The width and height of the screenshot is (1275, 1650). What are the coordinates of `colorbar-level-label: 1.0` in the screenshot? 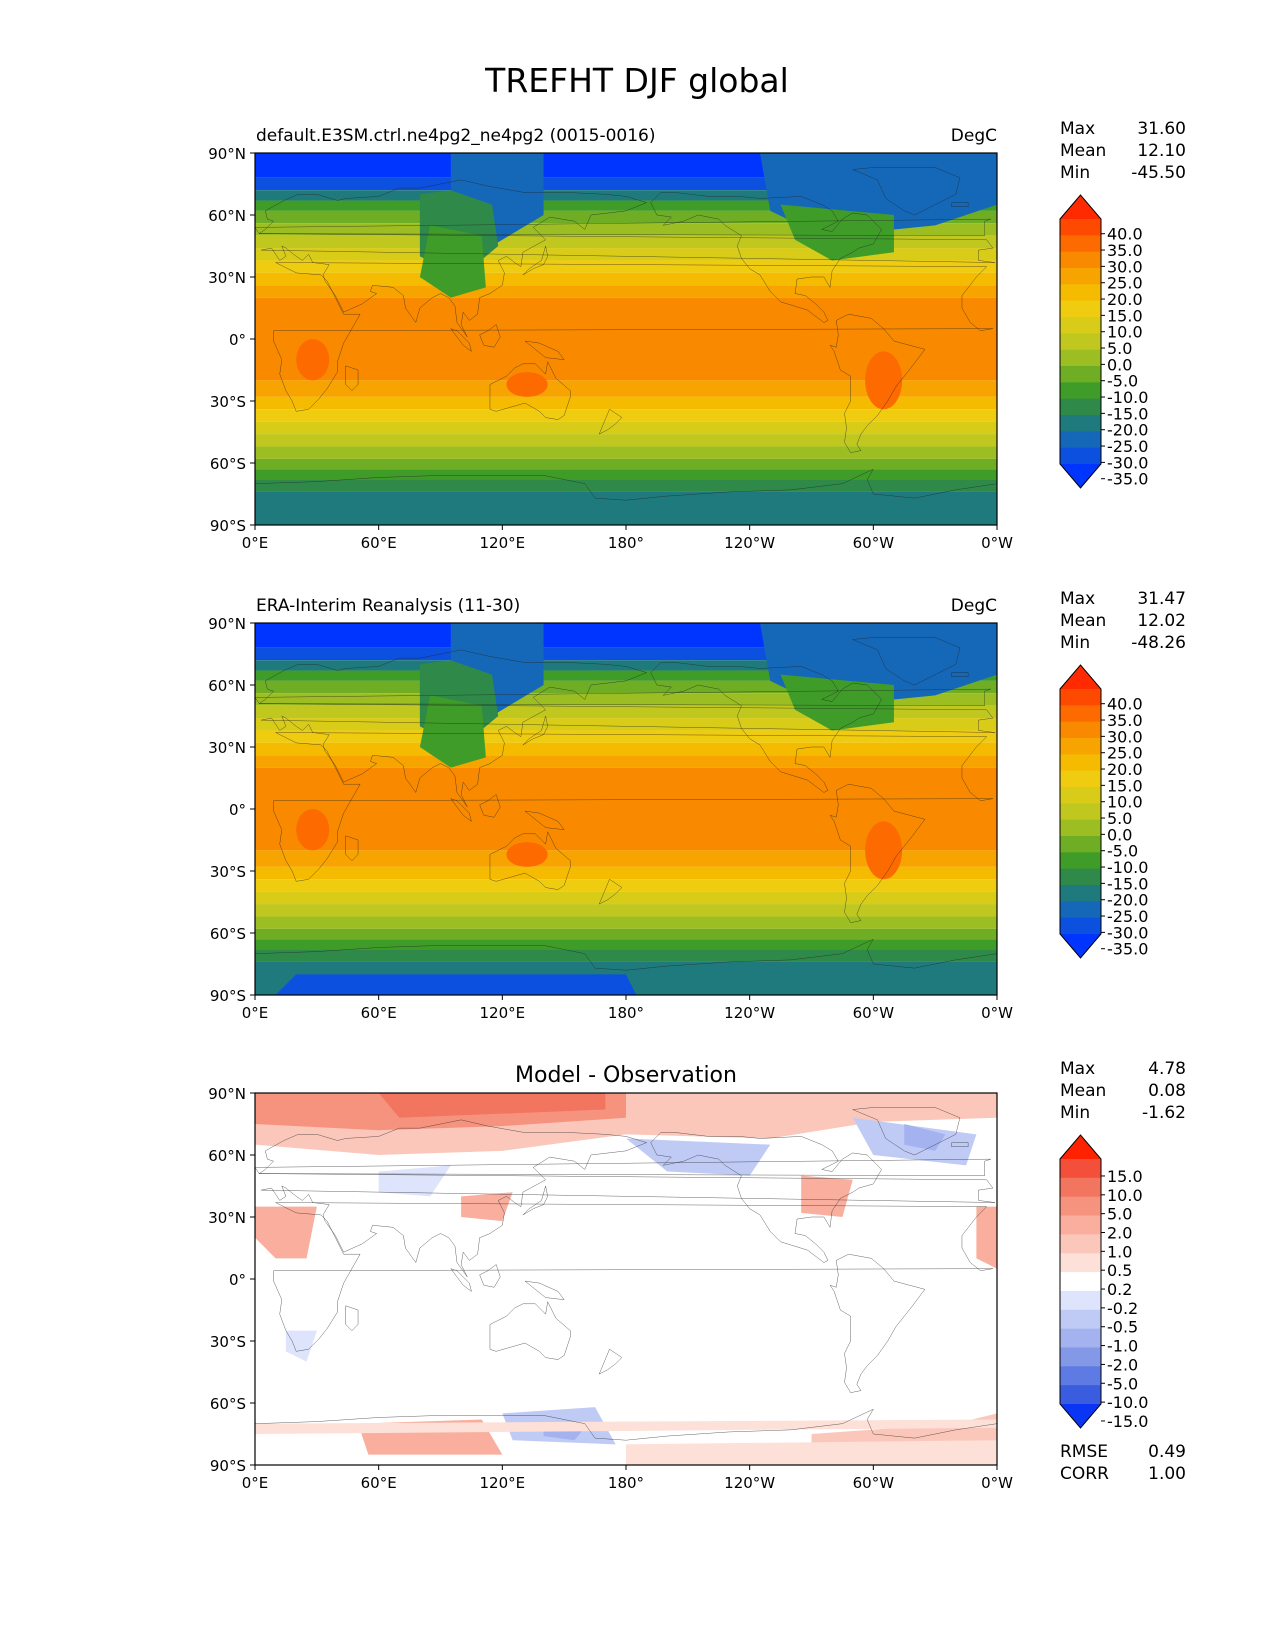 It's located at (1119, 1251).